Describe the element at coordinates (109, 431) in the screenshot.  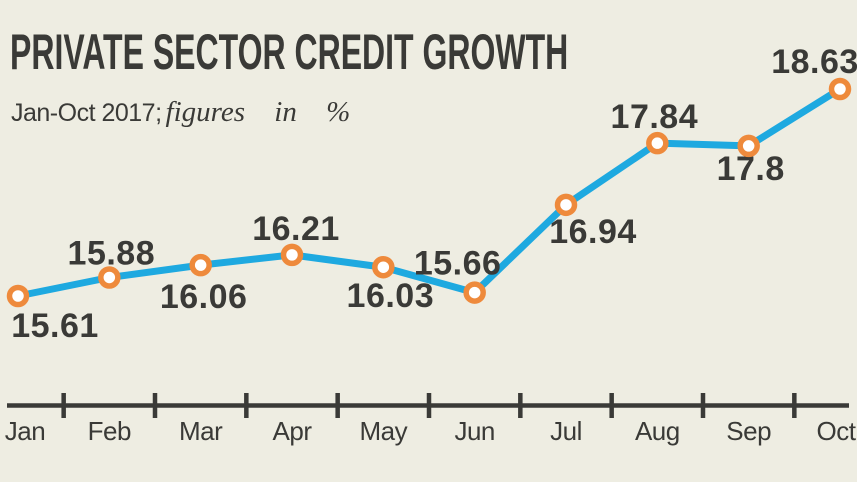
I see `x-axis-label-feb: Feb` at that location.